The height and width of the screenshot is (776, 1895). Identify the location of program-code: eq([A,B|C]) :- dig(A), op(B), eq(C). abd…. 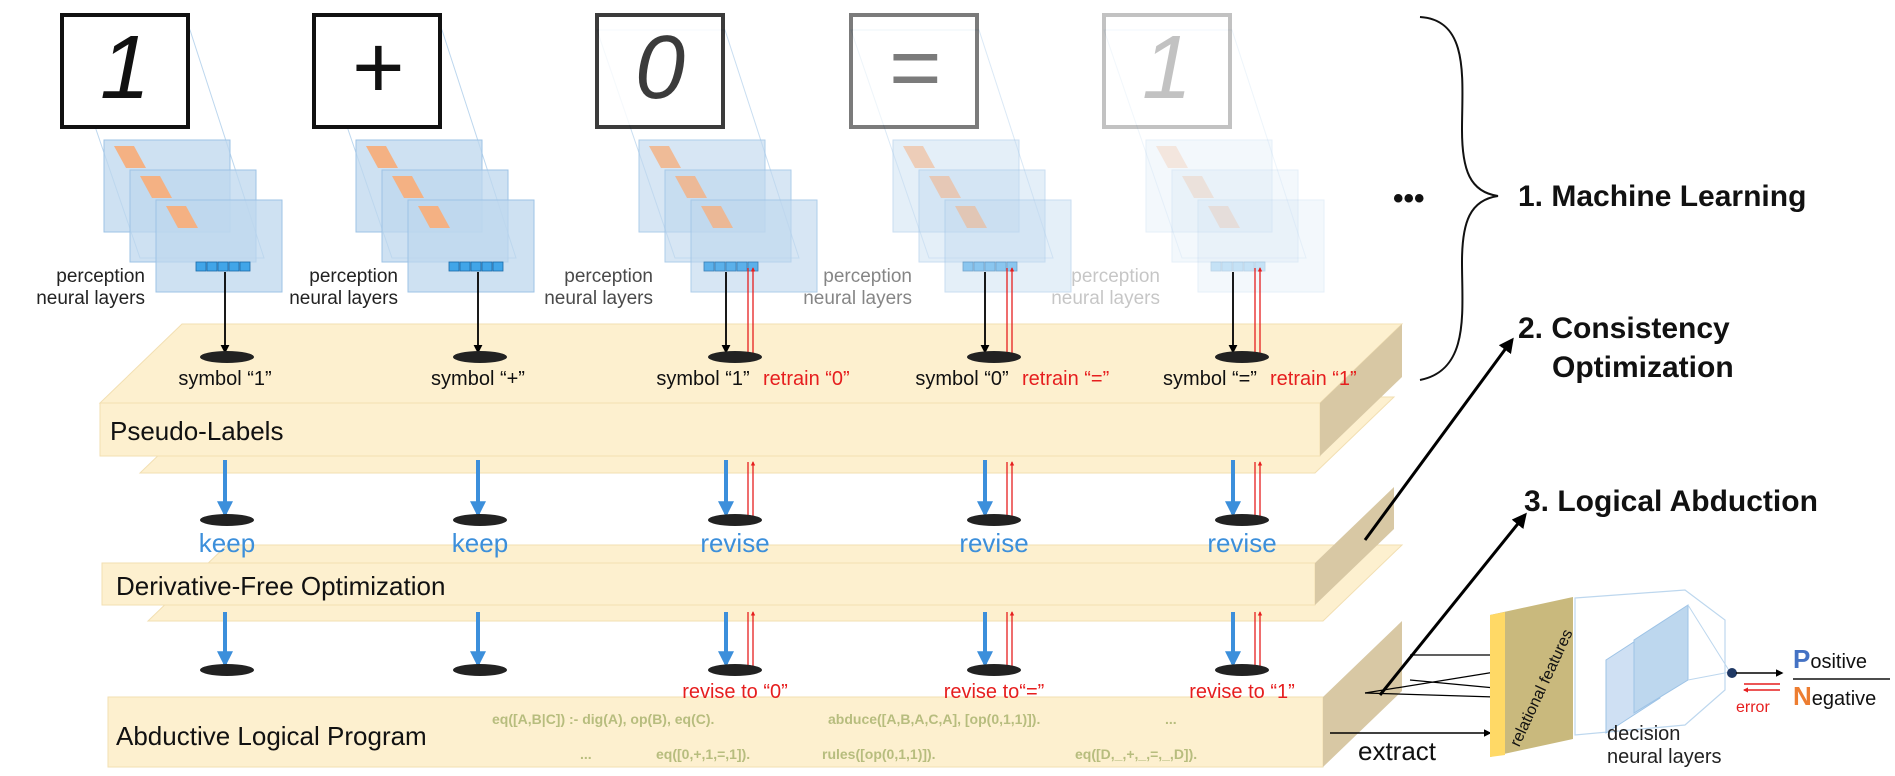
(844, 736).